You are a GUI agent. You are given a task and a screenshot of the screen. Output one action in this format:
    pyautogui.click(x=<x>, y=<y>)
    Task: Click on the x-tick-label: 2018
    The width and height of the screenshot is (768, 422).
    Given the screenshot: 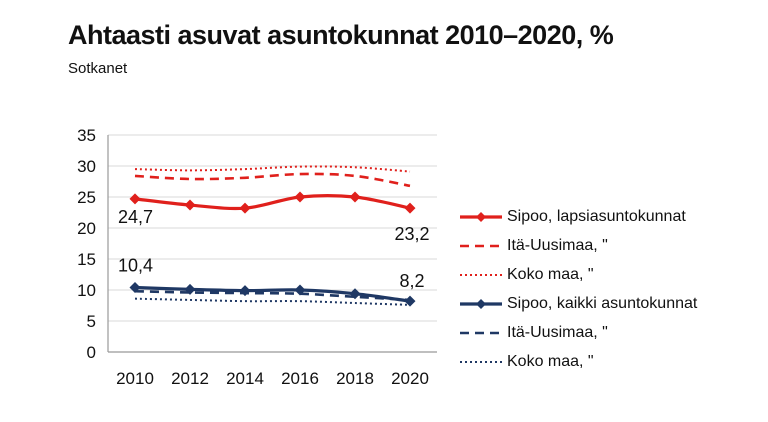 What is the action you would take?
    pyautogui.click(x=355, y=378)
    